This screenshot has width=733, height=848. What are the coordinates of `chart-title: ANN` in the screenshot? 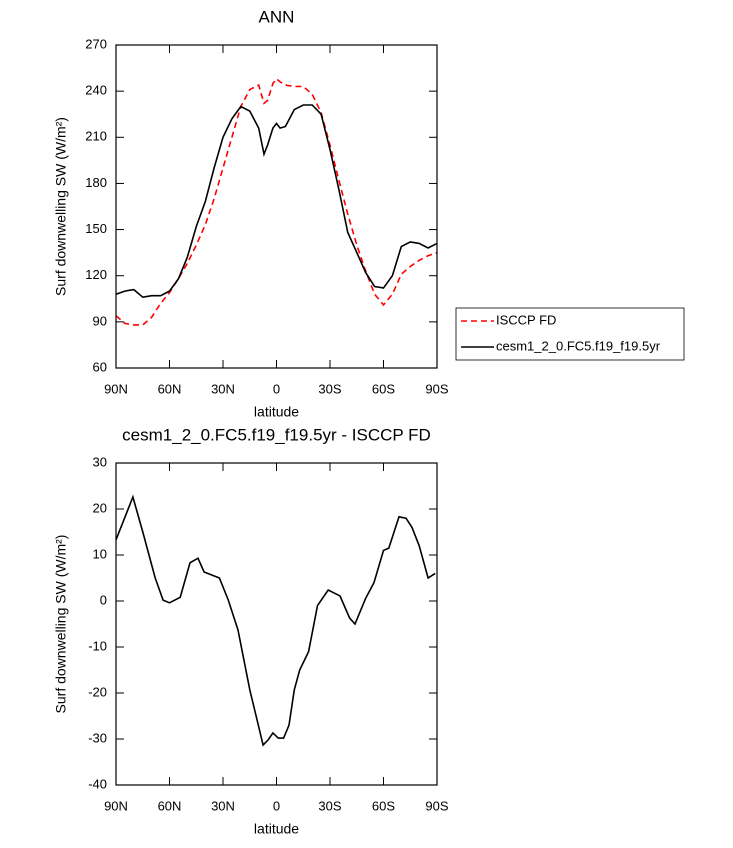 It's located at (277, 16).